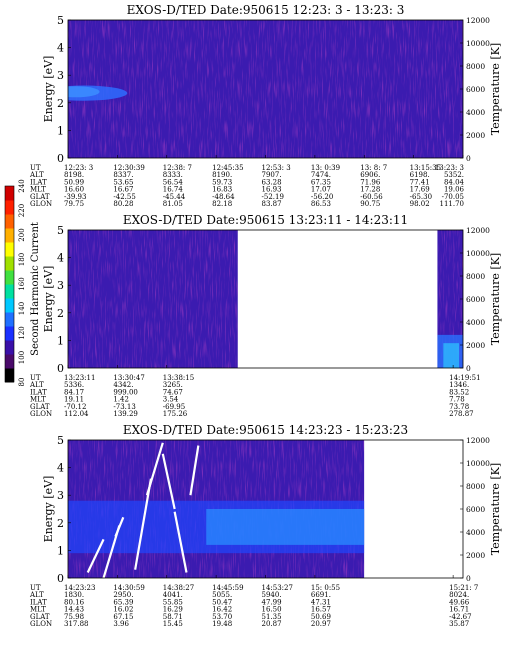 This screenshot has width=505, height=649. I want to click on ephemeris-cell: -39.93, so click(75, 197).